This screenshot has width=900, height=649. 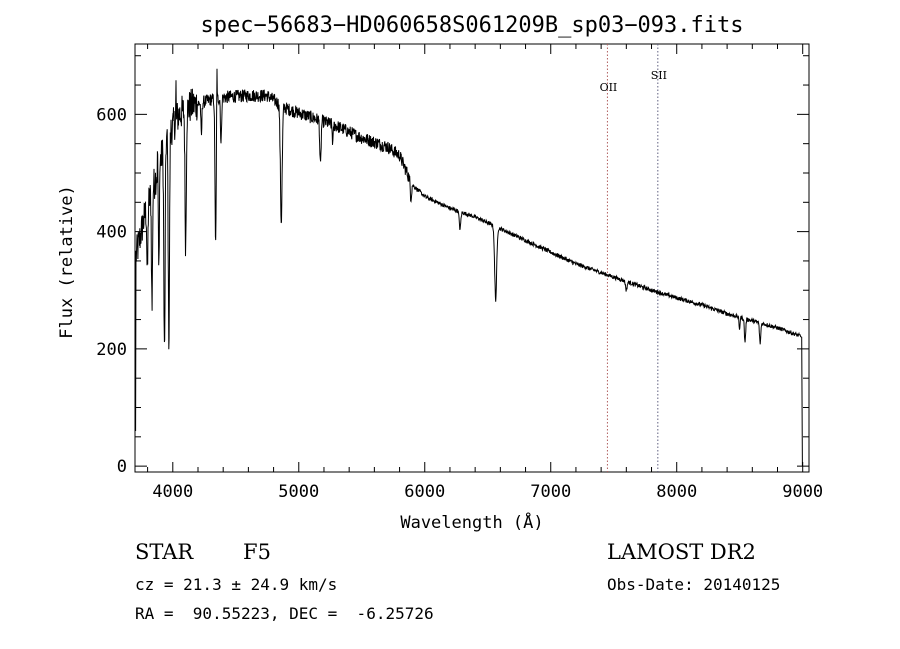 What do you see at coordinates (659, 75) in the screenshot?
I see `reference-line-label: SII` at bounding box center [659, 75].